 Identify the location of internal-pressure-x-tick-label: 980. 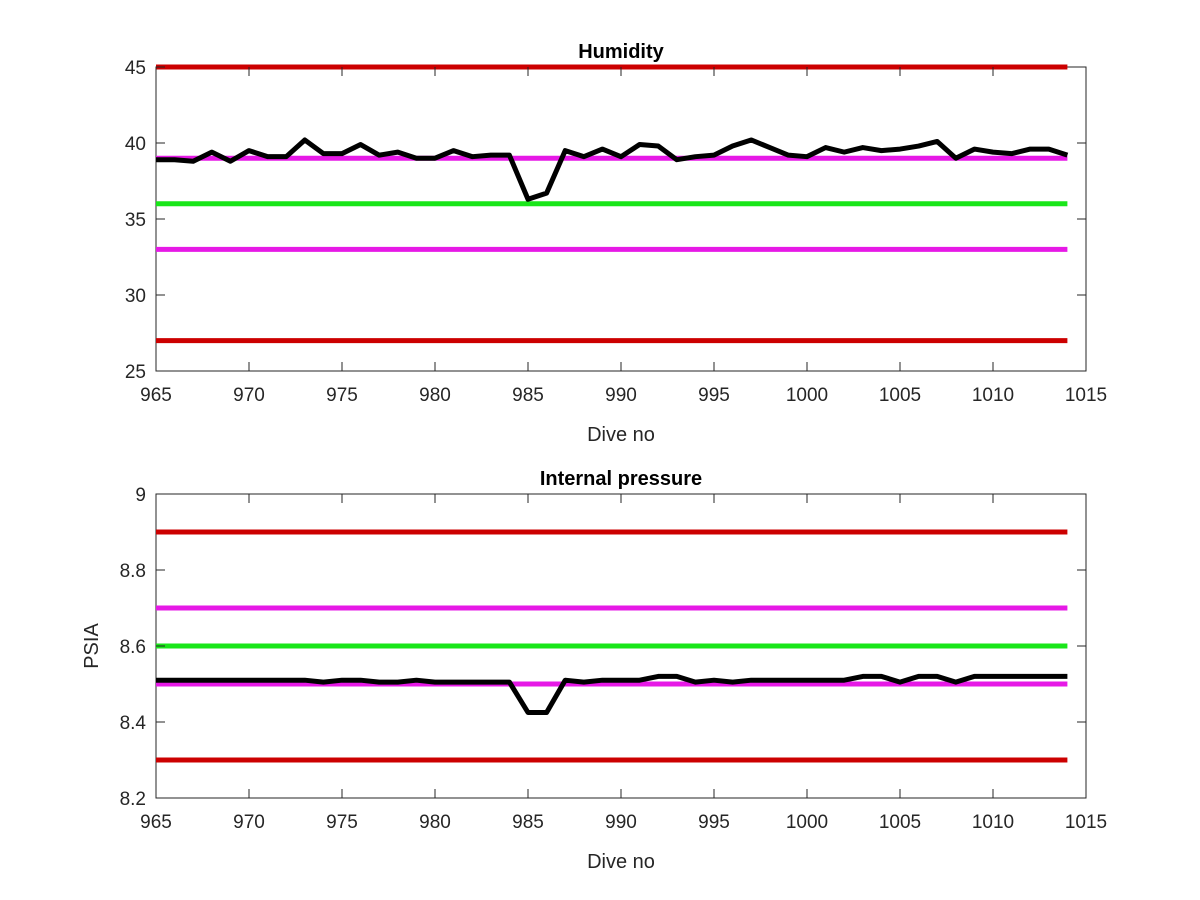
(435, 822).